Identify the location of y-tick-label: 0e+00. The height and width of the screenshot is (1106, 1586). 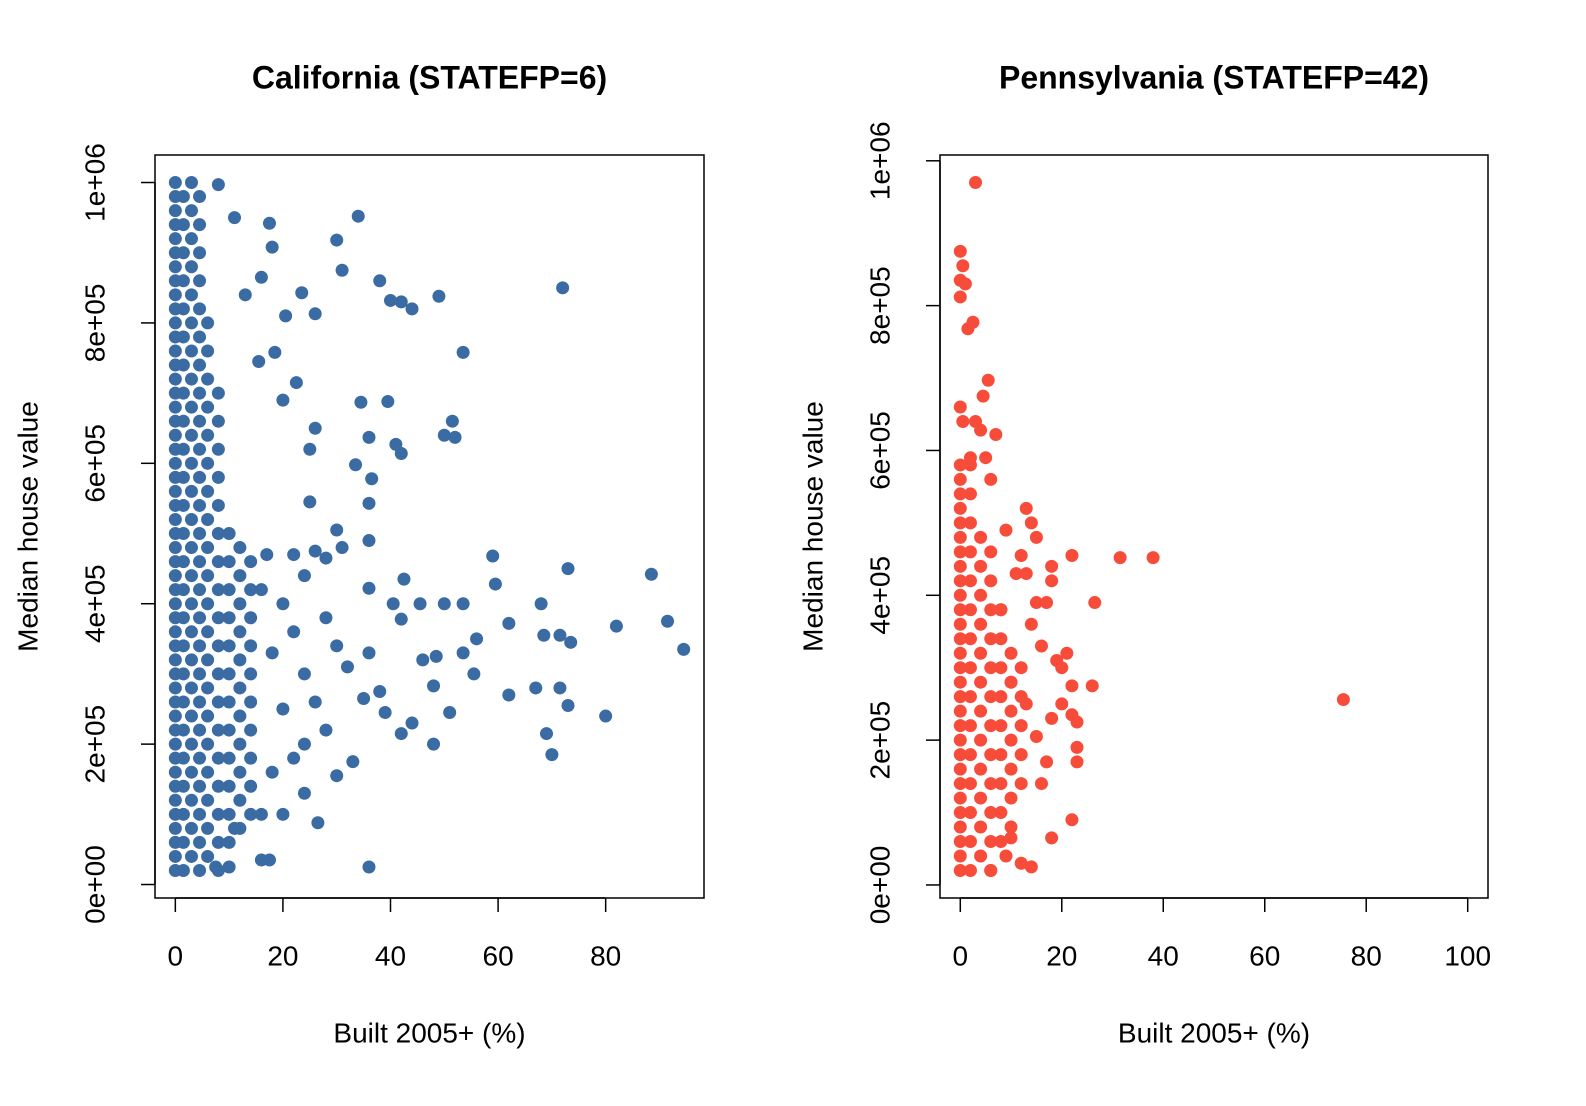
(879, 885).